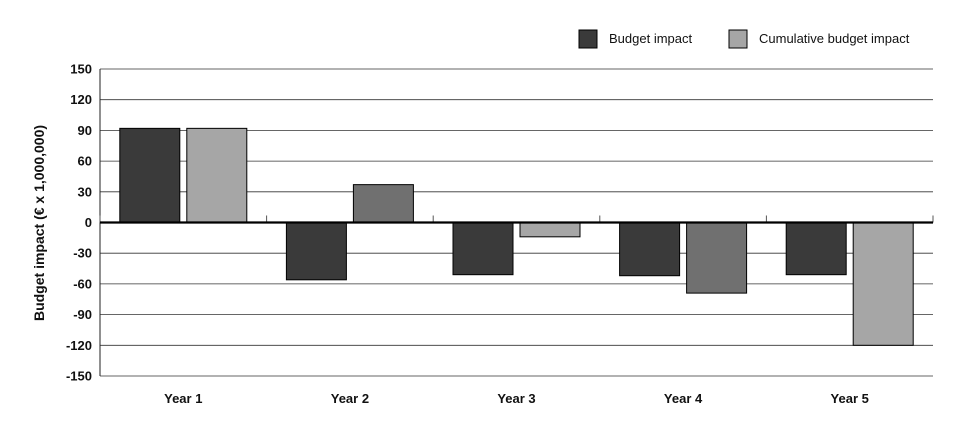 This screenshot has height=437, width=975. I want to click on x-tick-label: Year 2, so click(350, 398).